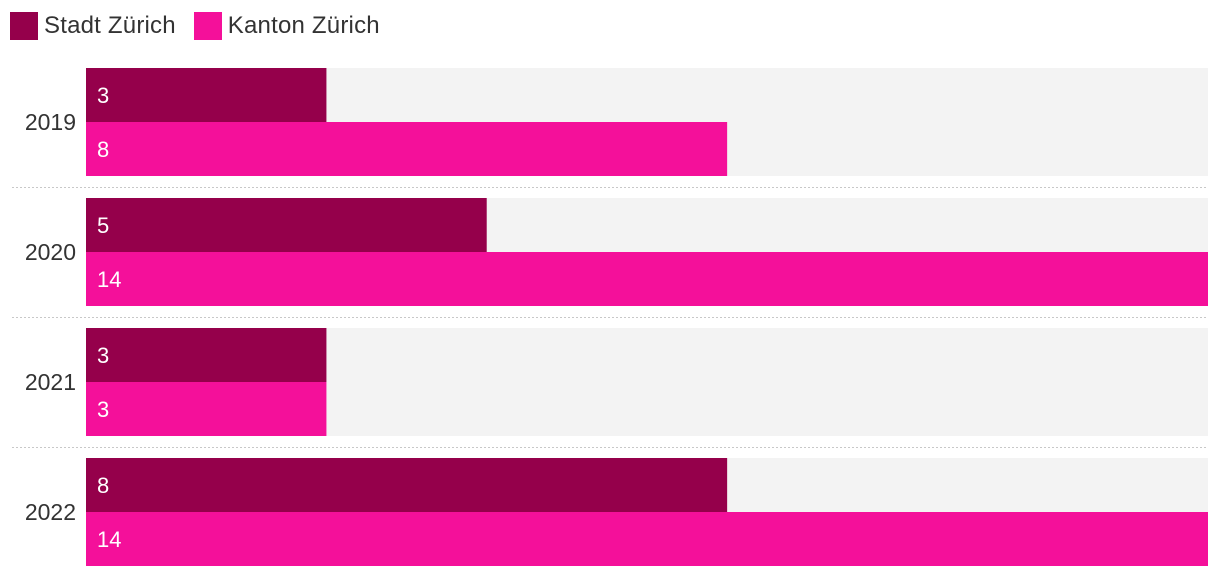  I want to click on bar-stadt-2020, so click(286, 225).